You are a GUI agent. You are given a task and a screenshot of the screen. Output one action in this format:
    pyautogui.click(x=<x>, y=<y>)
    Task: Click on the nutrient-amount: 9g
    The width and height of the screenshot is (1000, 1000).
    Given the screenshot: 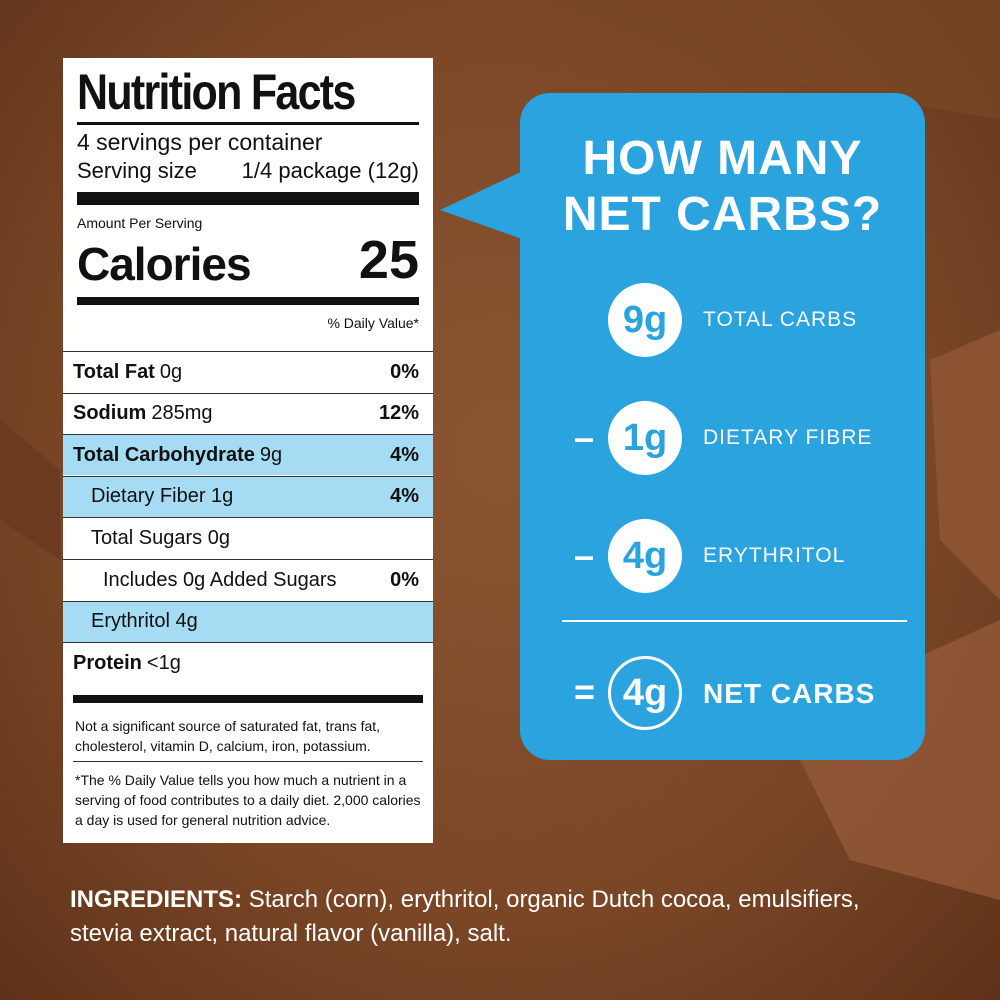 What is the action you would take?
    pyautogui.click(x=271, y=454)
    